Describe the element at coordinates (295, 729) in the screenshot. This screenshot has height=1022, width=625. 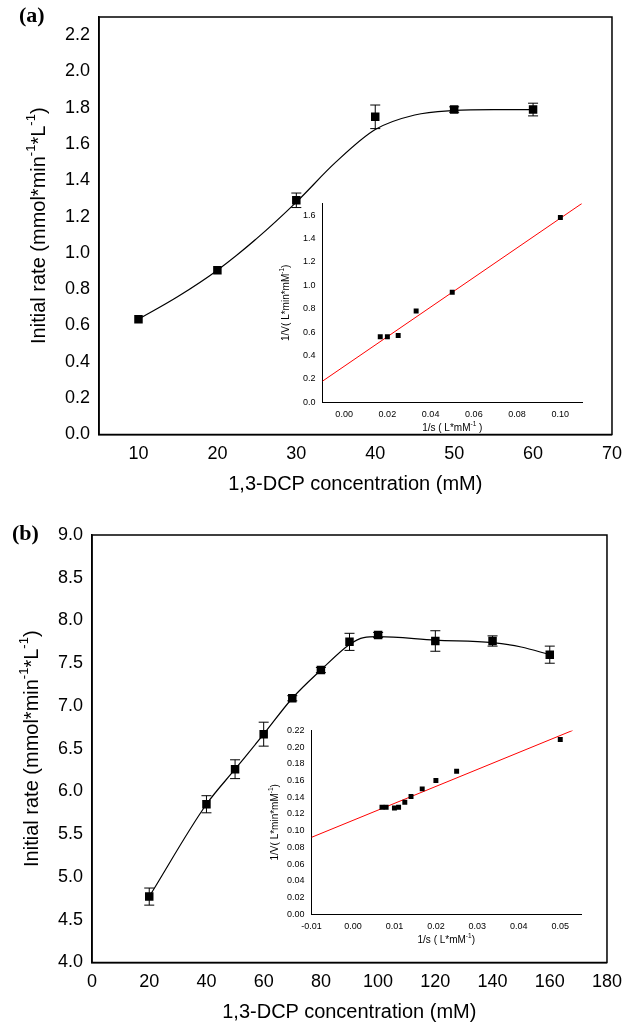
I see `y-tick-label: 0.22` at that location.